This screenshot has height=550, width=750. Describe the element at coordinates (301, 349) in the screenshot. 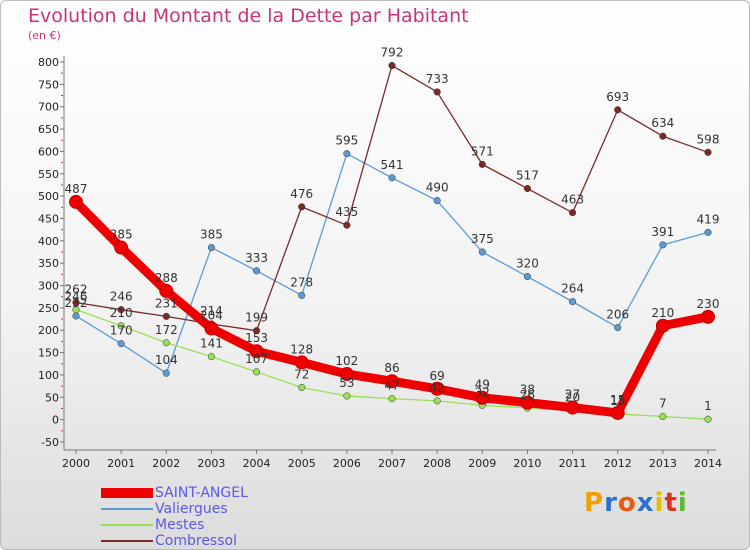

I see `data-label: 128` at that location.